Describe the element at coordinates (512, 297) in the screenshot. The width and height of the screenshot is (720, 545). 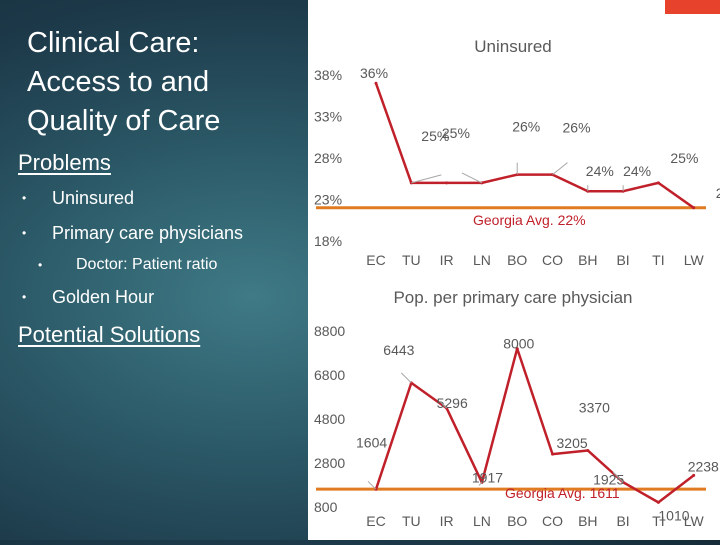
I see `chart2-title: Pop. per primary care physician` at that location.